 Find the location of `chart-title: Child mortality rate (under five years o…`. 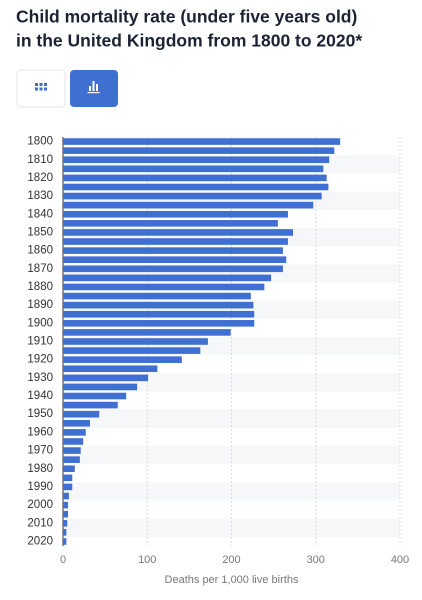

chart-title: Child mortality rate (under five years o… is located at coordinates (186, 17).